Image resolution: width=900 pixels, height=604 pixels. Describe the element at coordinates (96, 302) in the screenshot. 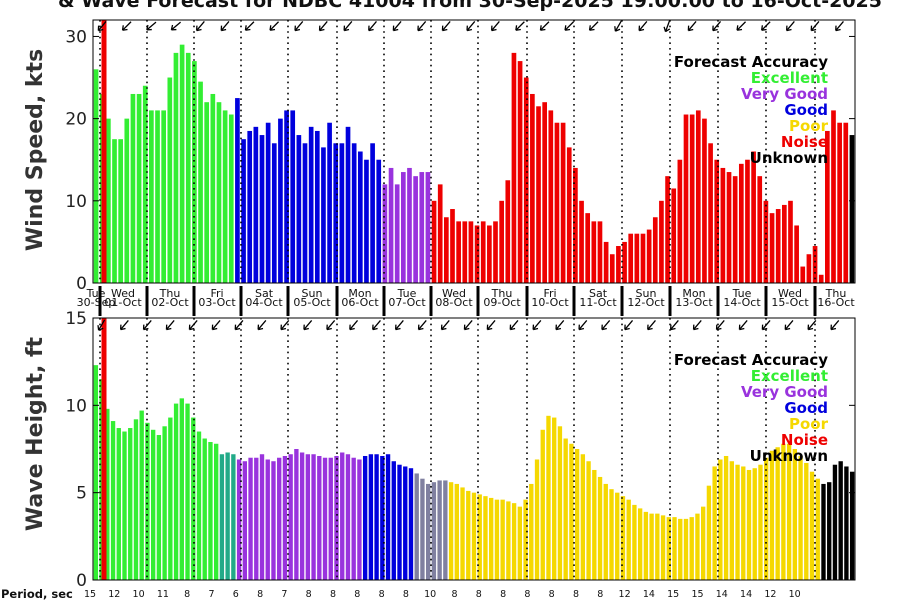

I see `date-label: 30-Sep` at that location.